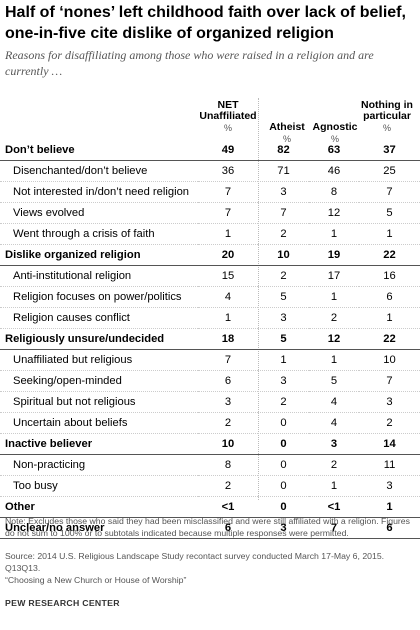 The height and width of the screenshot is (630, 420). What do you see at coordinates (334, 213) in the screenshot?
I see `cell-value: 12` at bounding box center [334, 213].